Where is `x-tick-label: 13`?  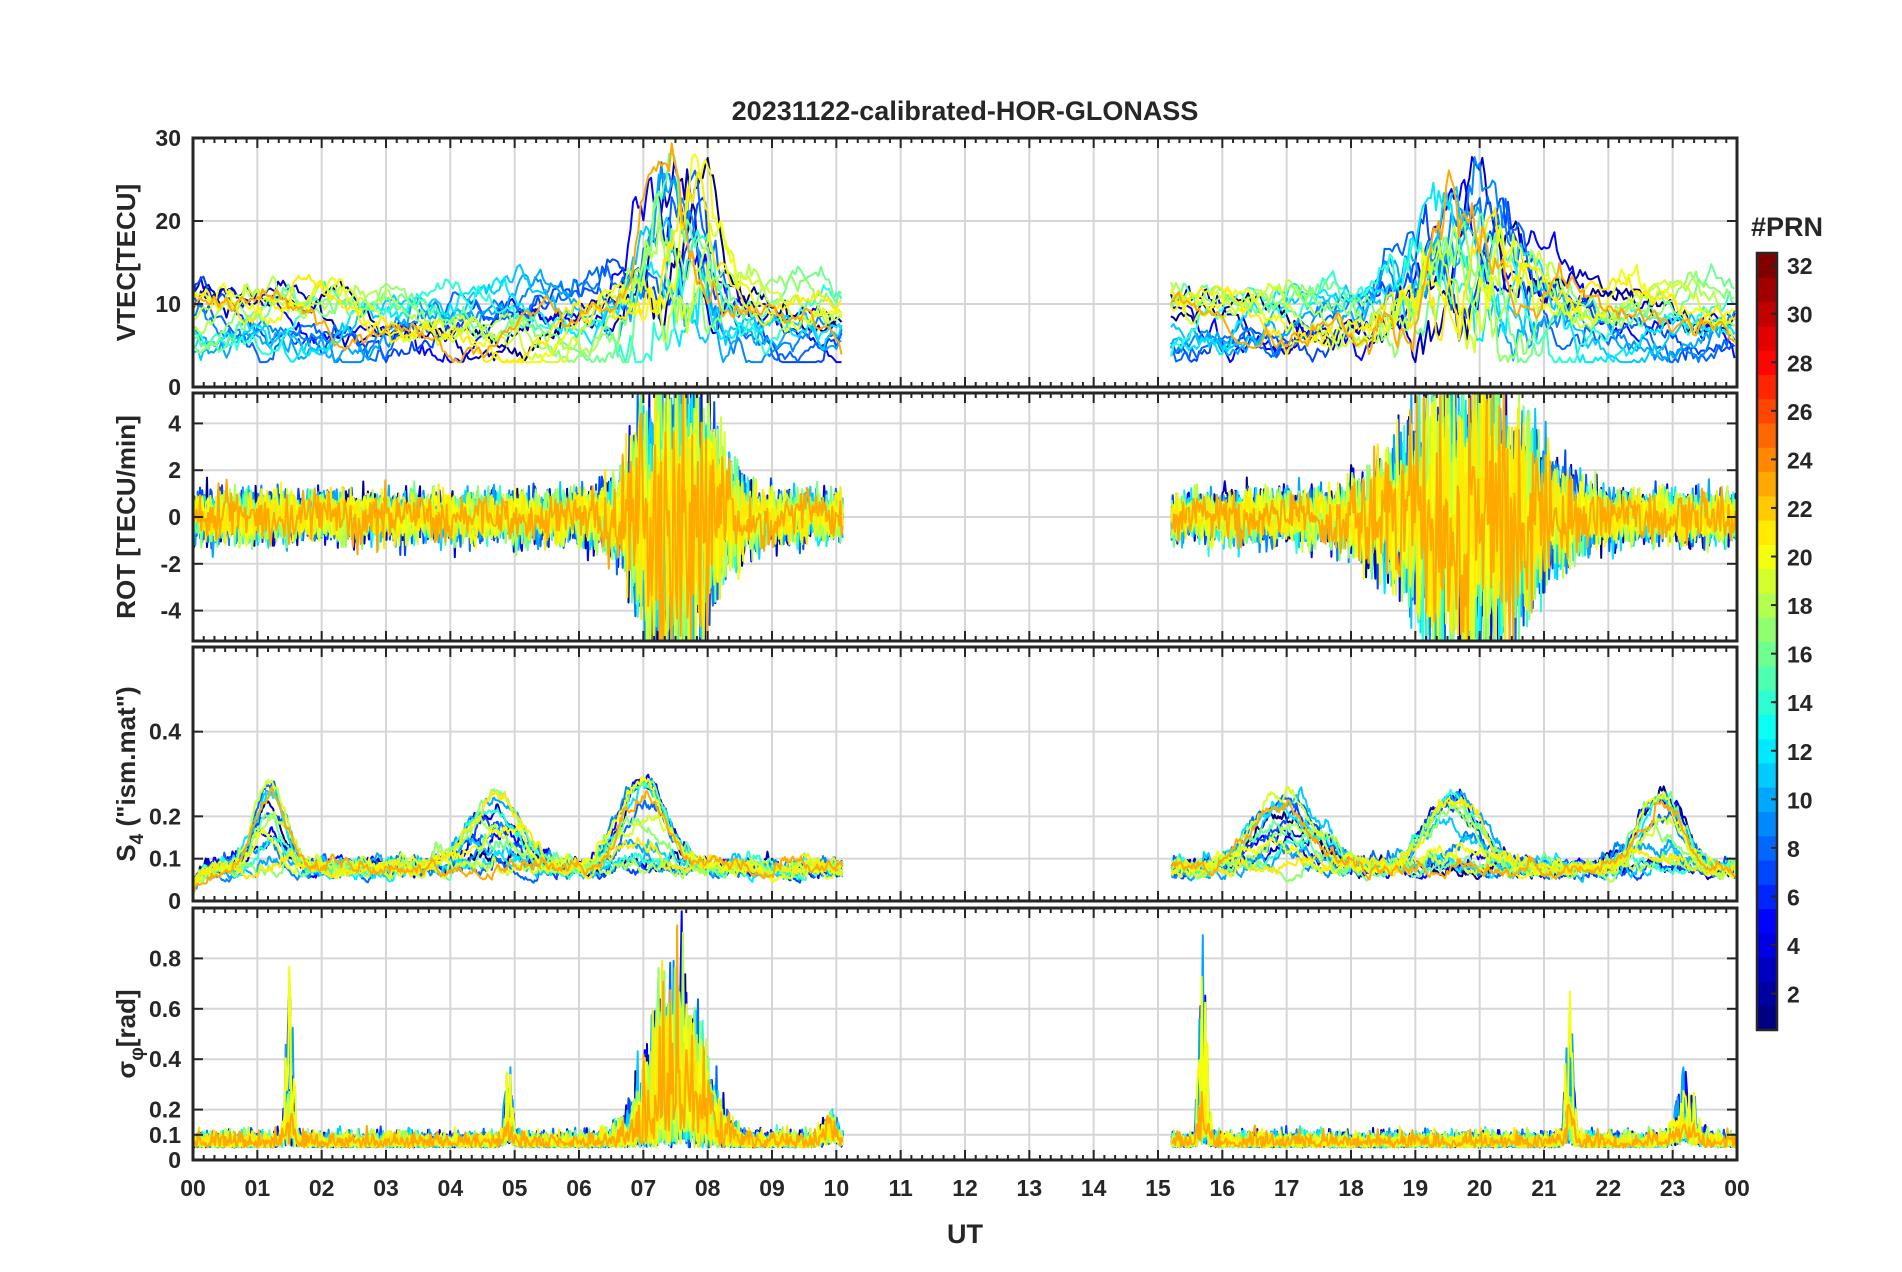 x-tick-label: 13 is located at coordinates (1030, 1188).